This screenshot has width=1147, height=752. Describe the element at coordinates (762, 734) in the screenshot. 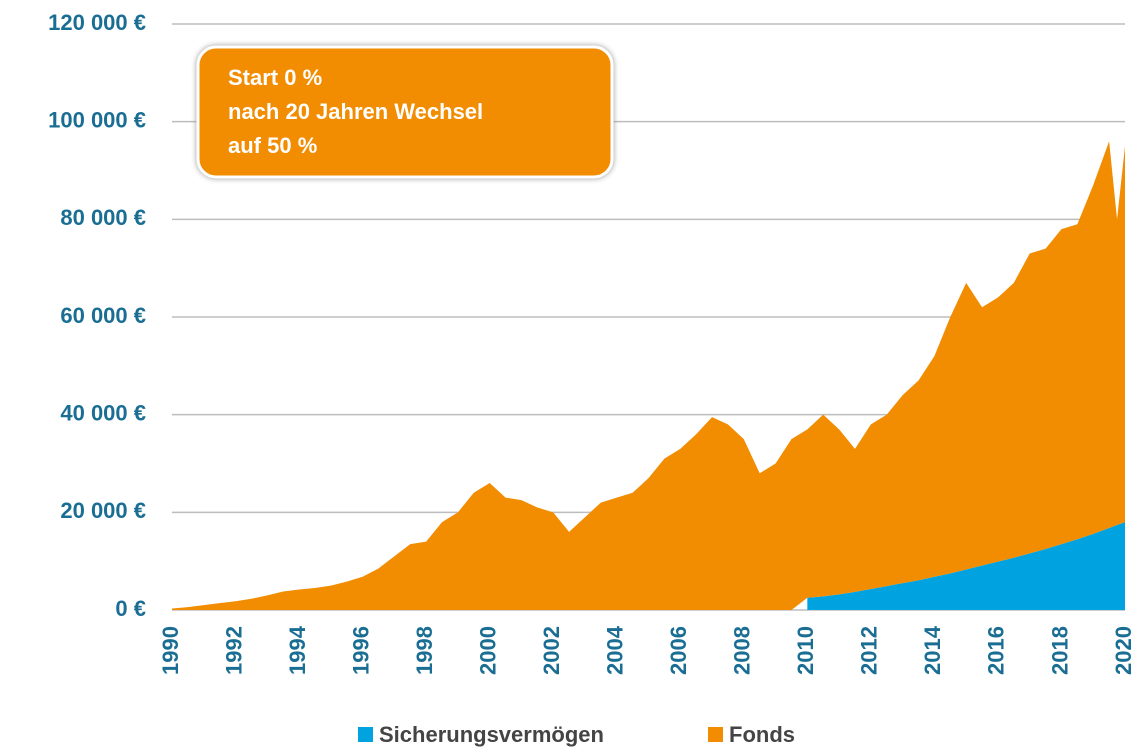

I see `legend-label: Fonds` at that location.